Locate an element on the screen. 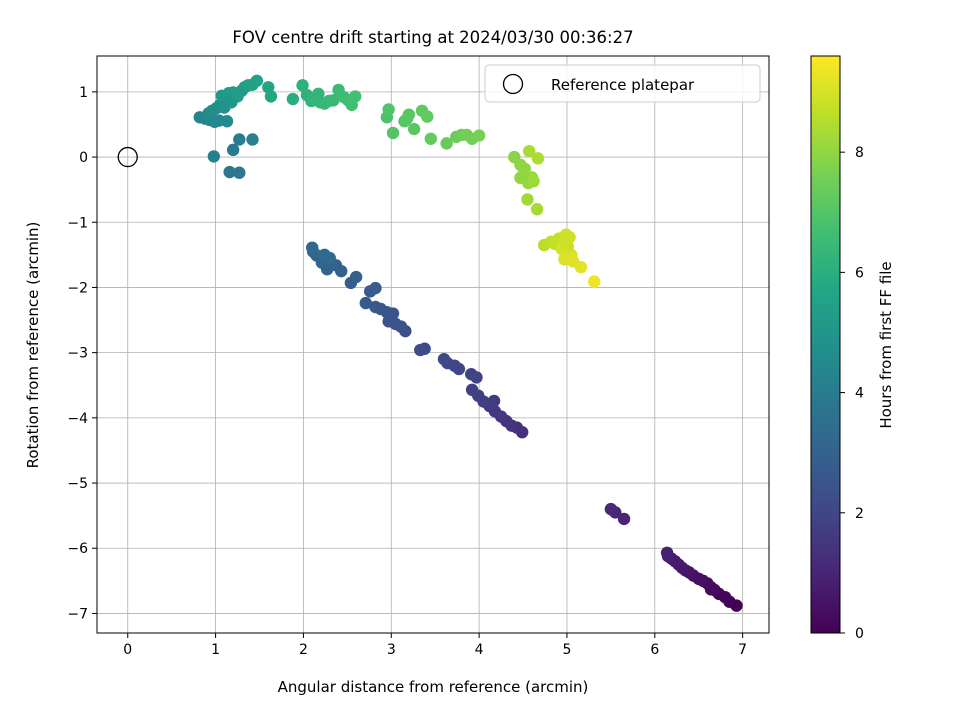  colorbar-tick-label: 6 is located at coordinates (859, 273).